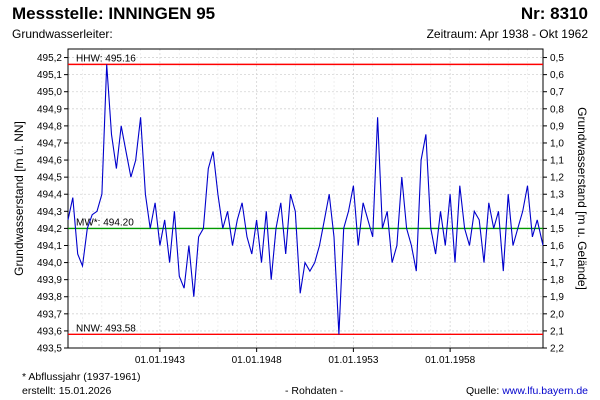  I want to click on y-tick-label: 494,7, so click(49, 143).